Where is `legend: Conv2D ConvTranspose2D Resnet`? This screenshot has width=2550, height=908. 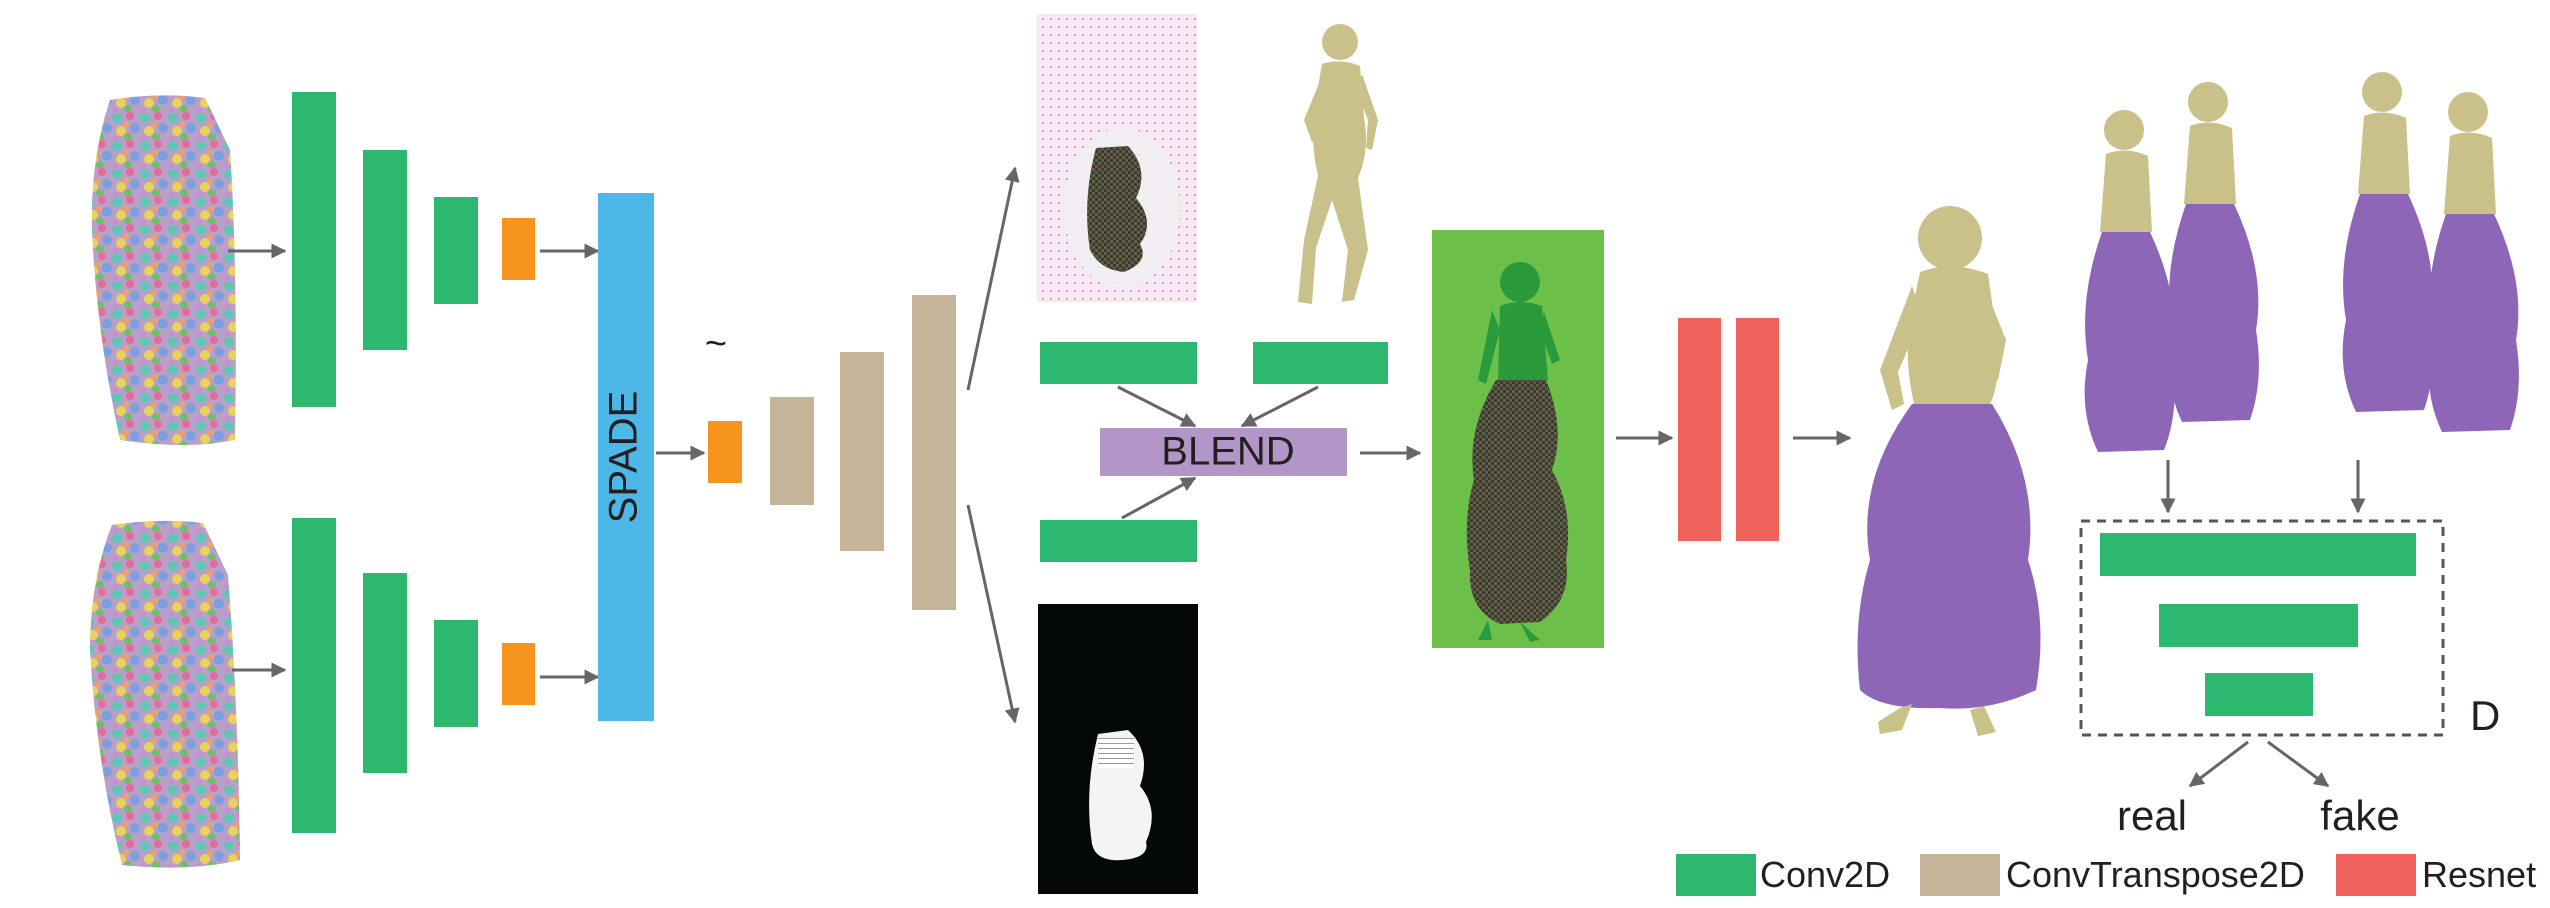
legend: Conv2D ConvTranspose2D Resnet is located at coordinates (2106, 875).